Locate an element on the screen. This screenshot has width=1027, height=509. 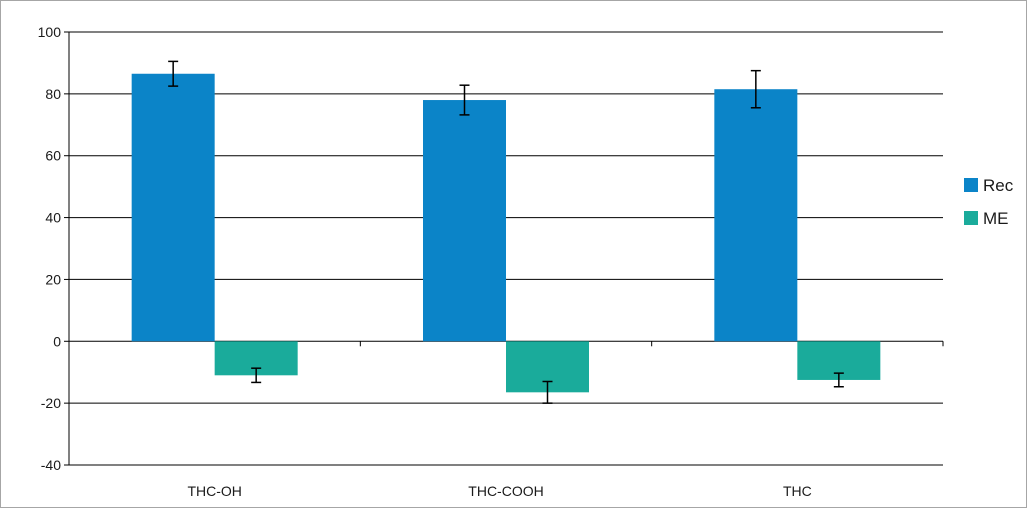
y-tick-label: -40 is located at coordinates (51, 465).